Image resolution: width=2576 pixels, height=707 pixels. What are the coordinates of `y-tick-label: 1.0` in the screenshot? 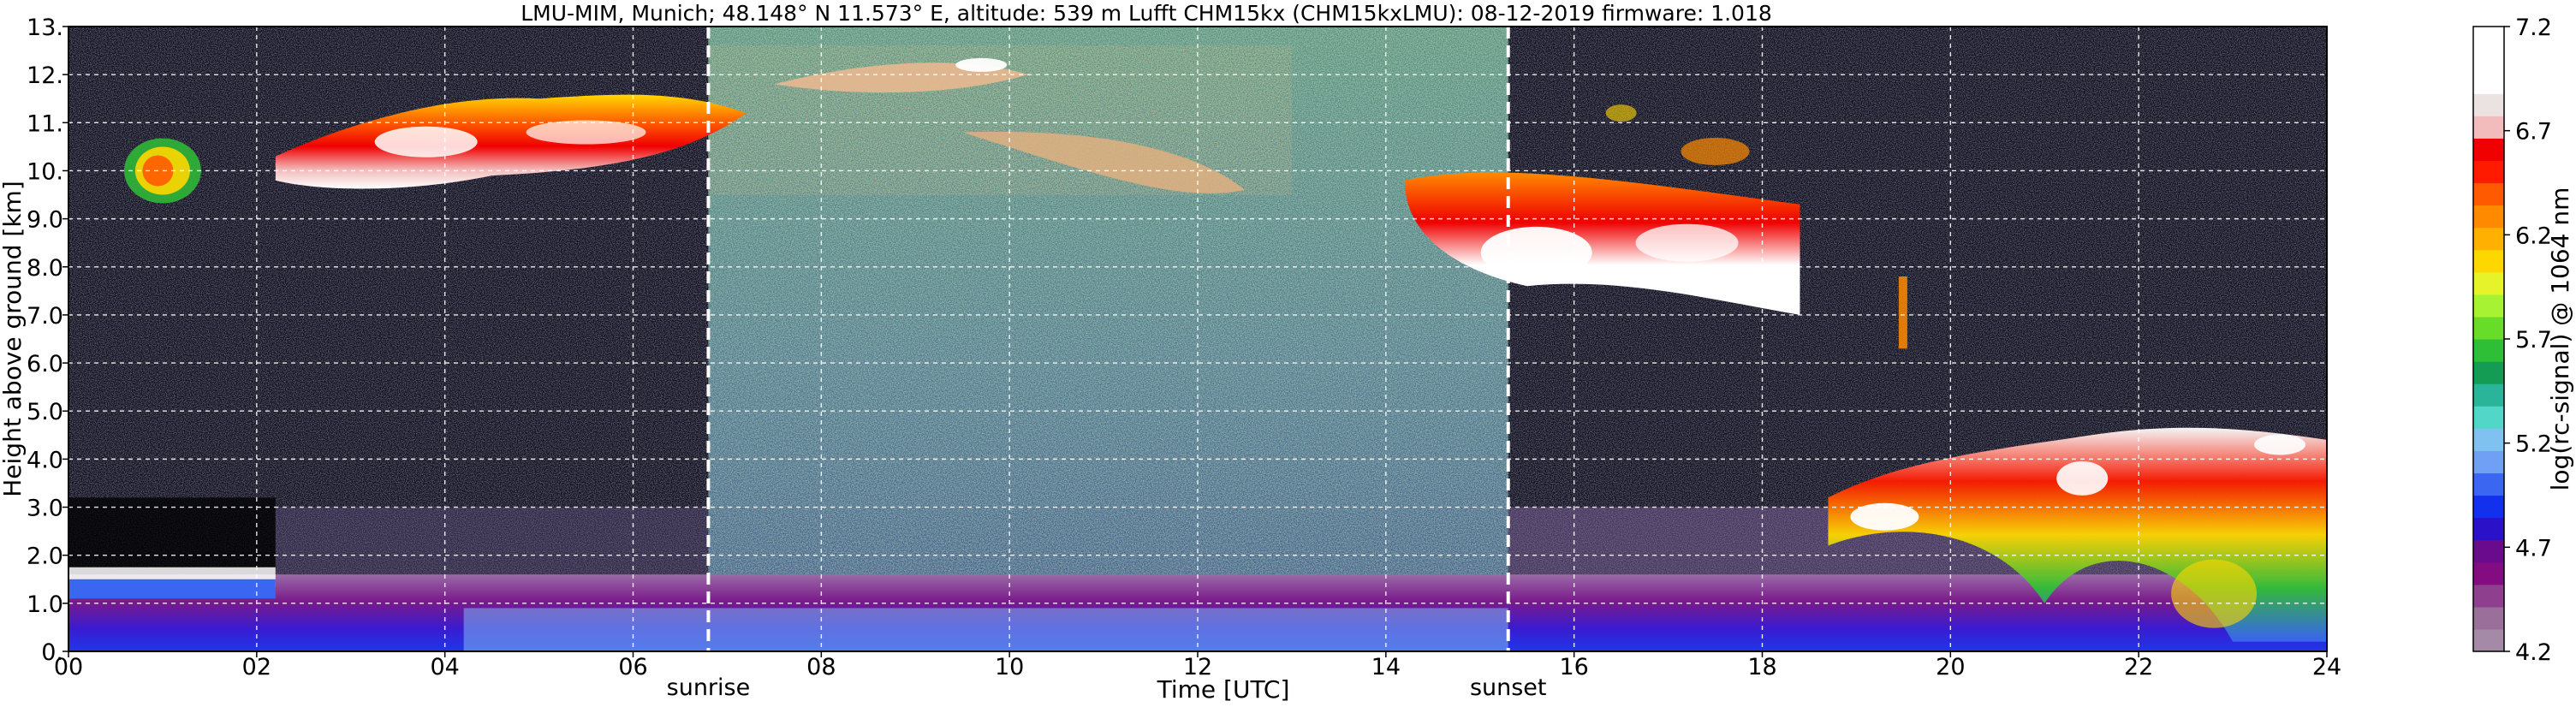 It's located at (45, 604).